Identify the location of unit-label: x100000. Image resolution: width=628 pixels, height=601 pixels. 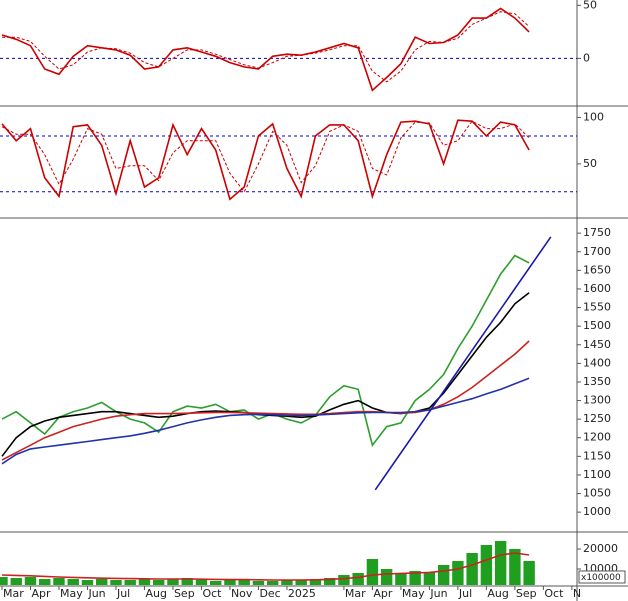
(601, 578).